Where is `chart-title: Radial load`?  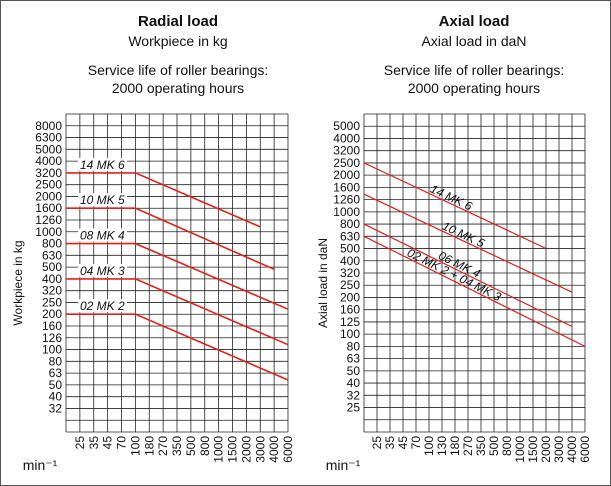 chart-title: Radial load is located at coordinates (178, 21).